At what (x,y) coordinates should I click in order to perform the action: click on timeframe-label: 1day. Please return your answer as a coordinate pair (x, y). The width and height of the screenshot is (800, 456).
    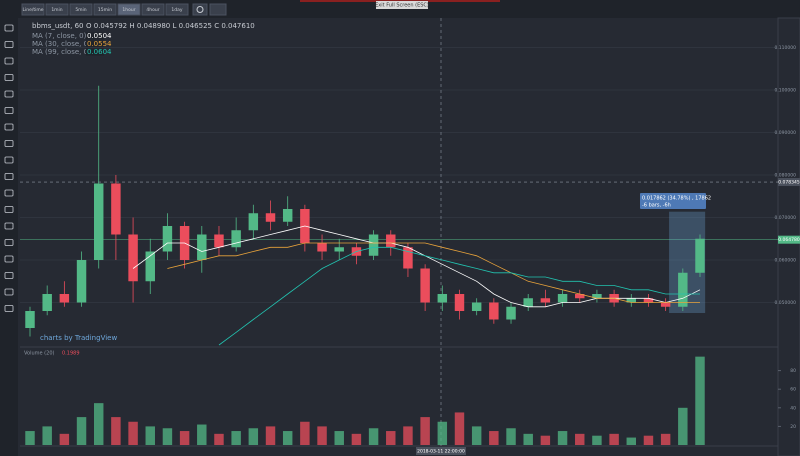
    Looking at the image, I should click on (176, 10).